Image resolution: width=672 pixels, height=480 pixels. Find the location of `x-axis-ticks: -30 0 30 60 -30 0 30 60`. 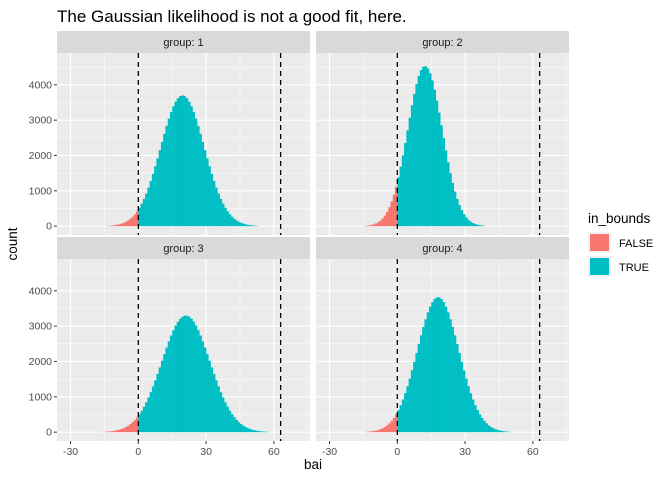

x-axis-ticks: -30 0 30 60 -30 0 30 60 is located at coordinates (301, 449).